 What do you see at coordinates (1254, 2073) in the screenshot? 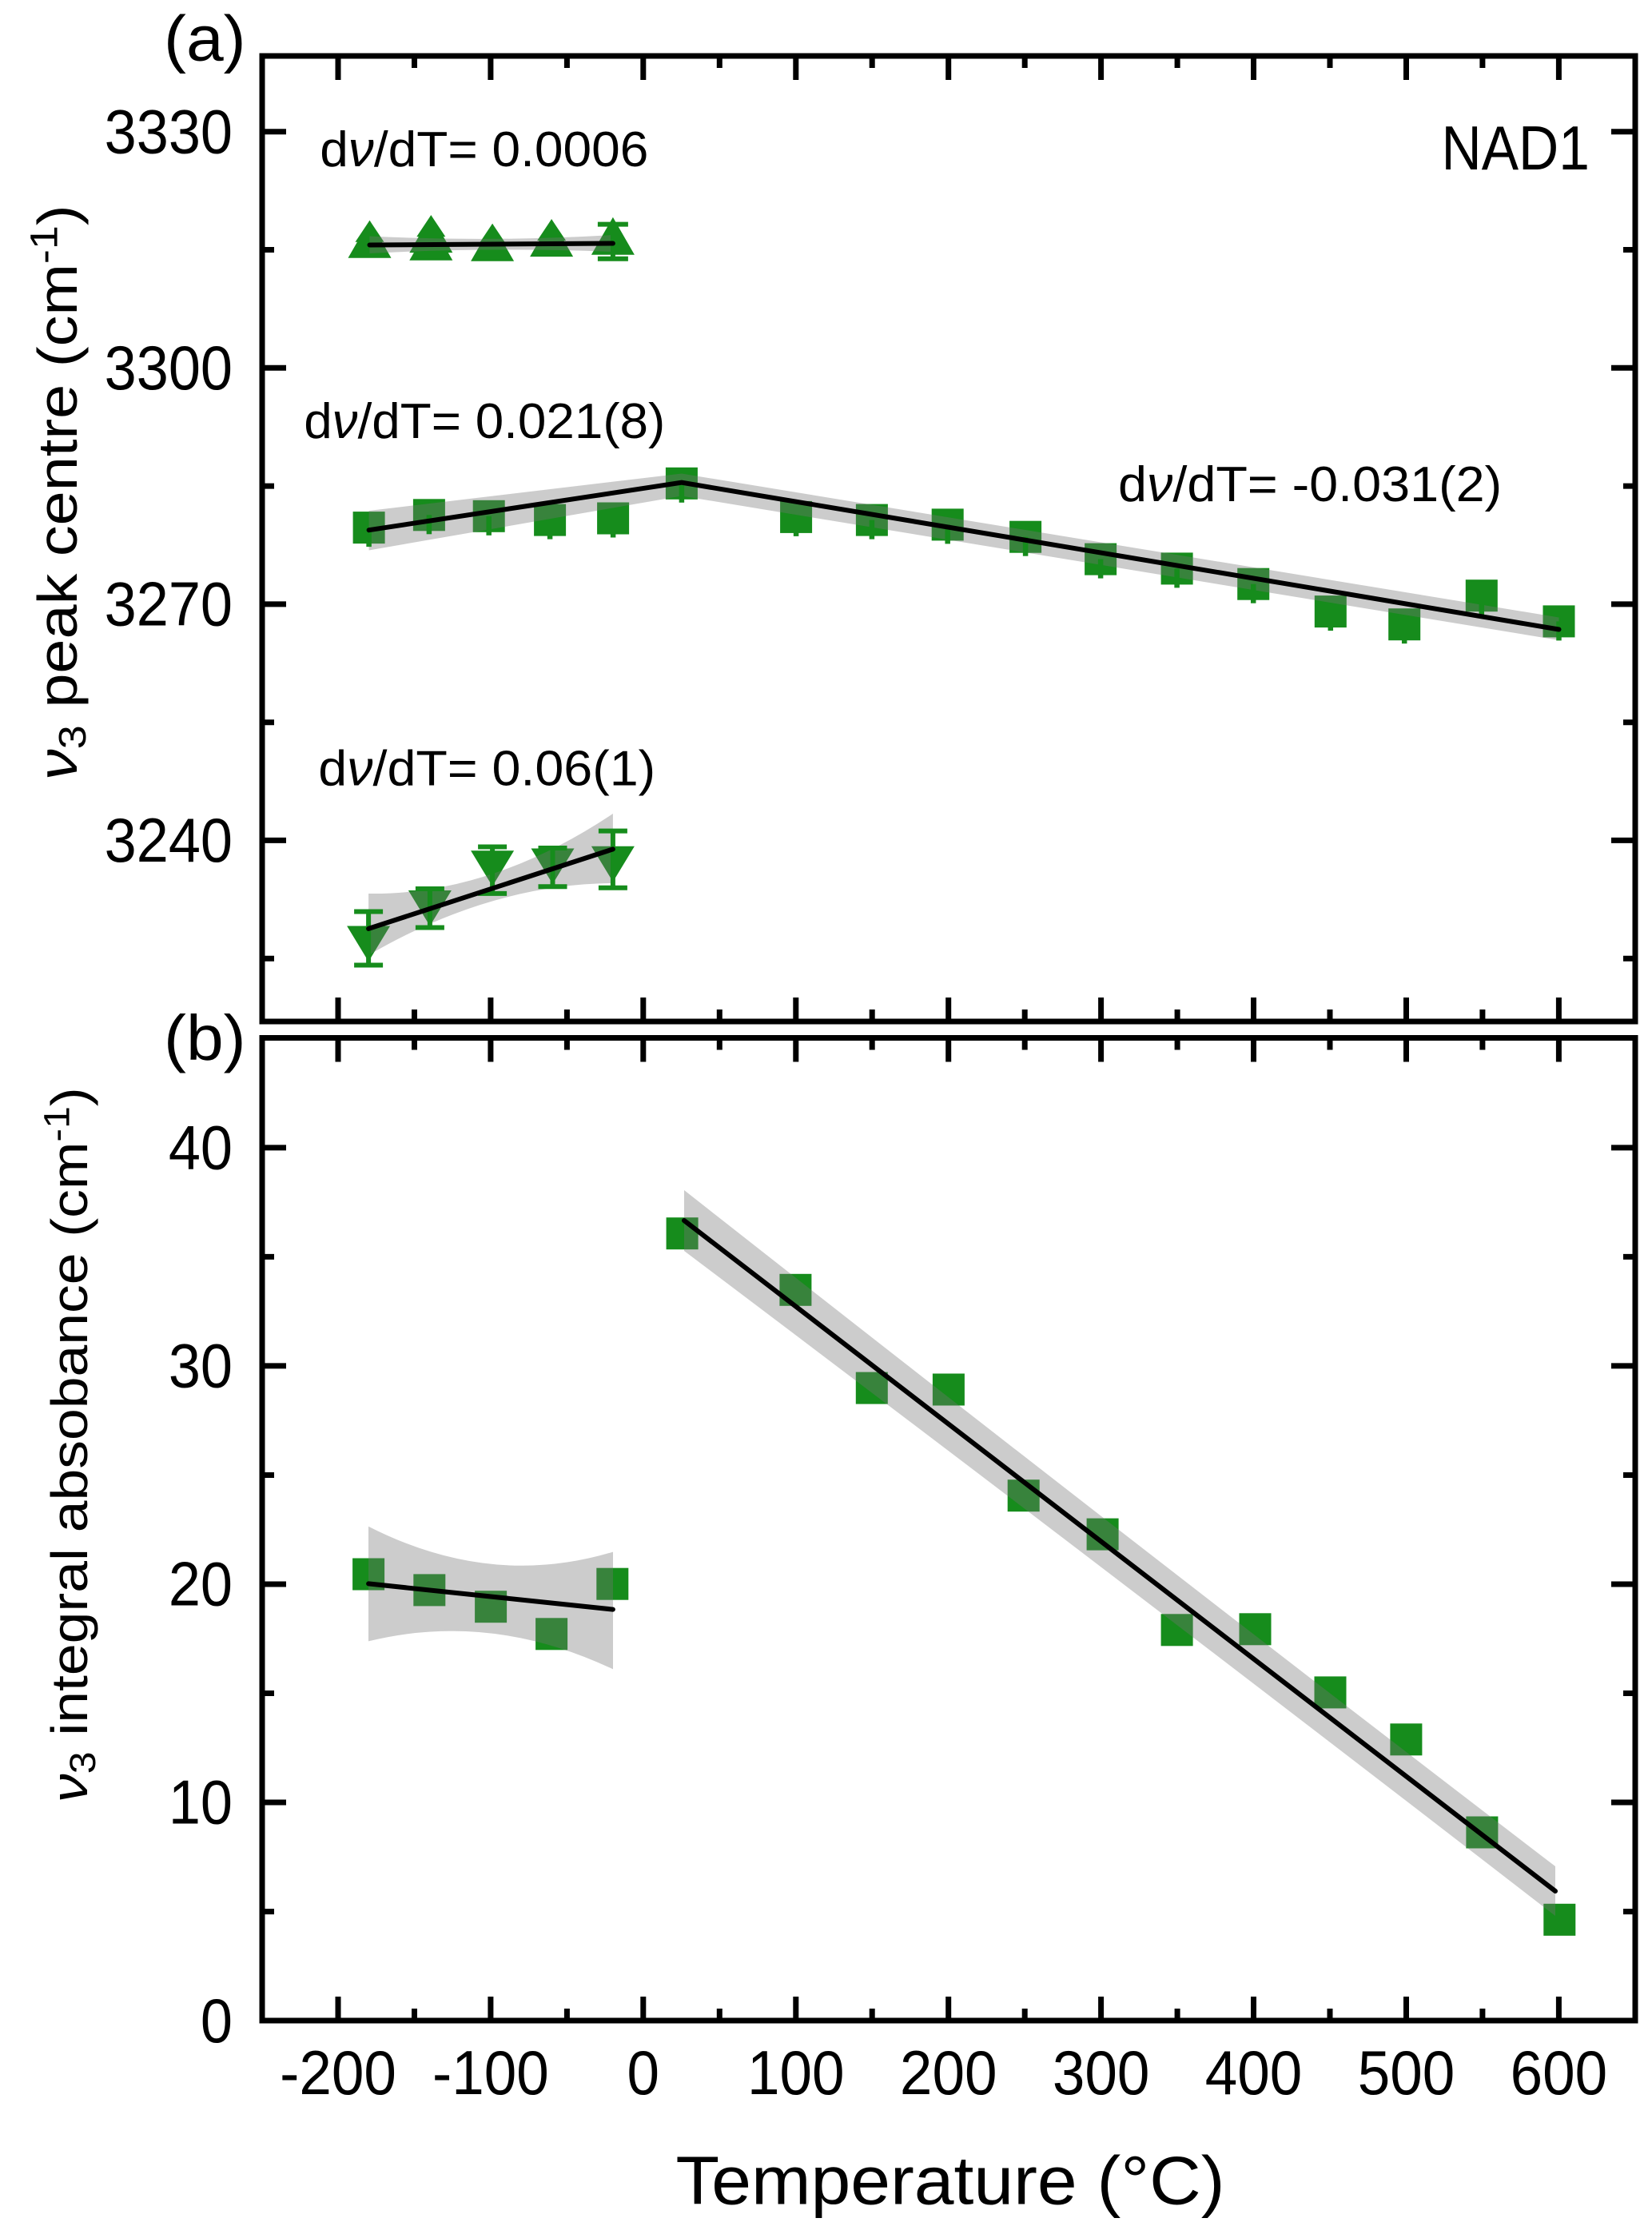
I see `svg-text: 400` at bounding box center [1254, 2073].